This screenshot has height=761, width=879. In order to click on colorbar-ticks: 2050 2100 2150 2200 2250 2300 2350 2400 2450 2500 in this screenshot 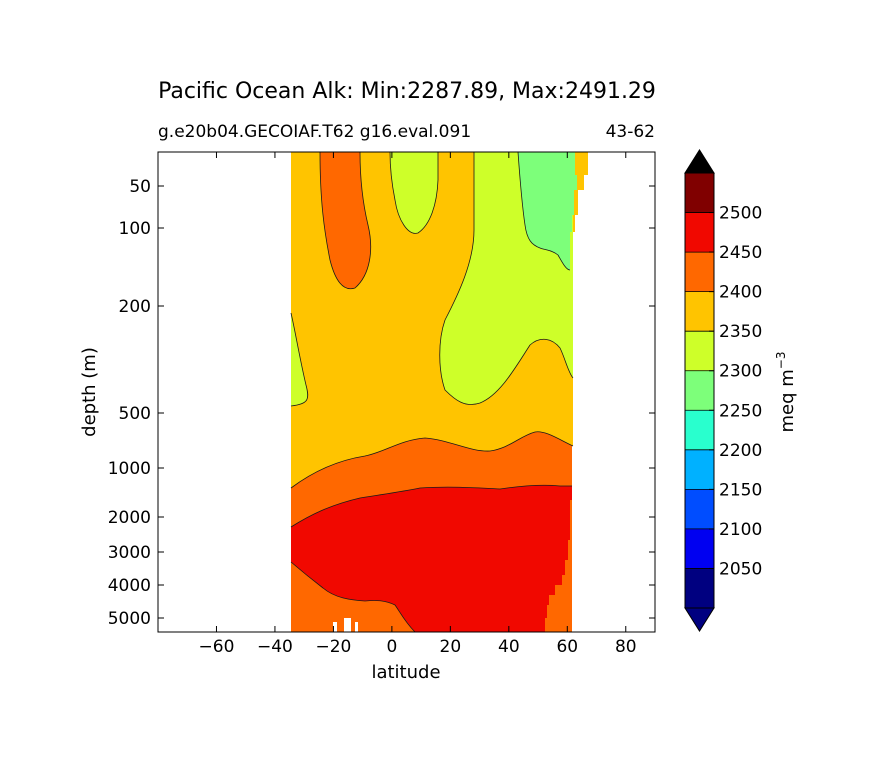, I will do `click(735, 391)`.